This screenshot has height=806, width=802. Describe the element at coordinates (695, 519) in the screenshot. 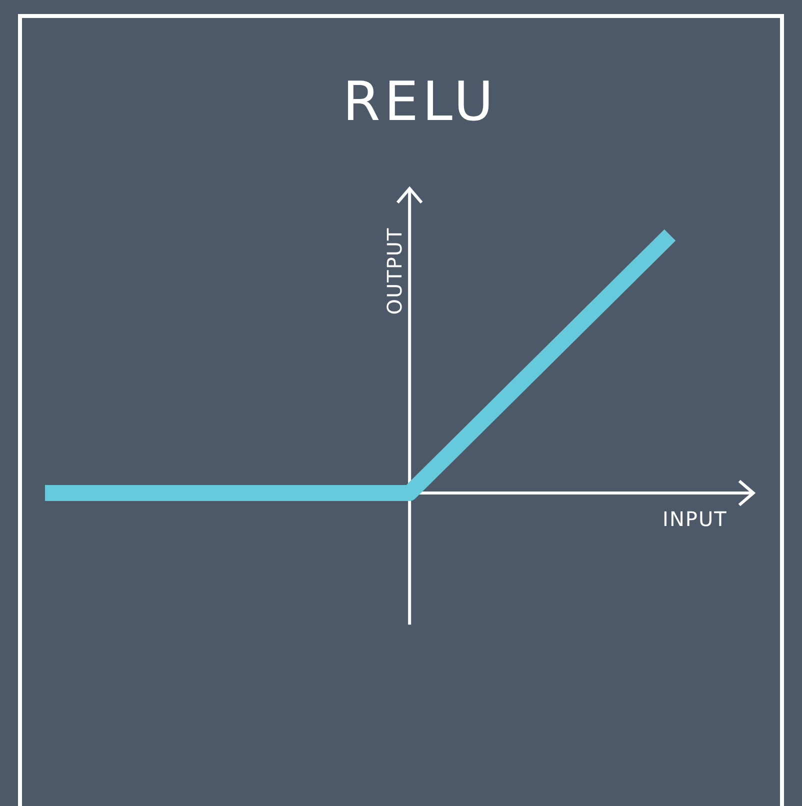

I see `x-axis-title: INPUT` at that location.